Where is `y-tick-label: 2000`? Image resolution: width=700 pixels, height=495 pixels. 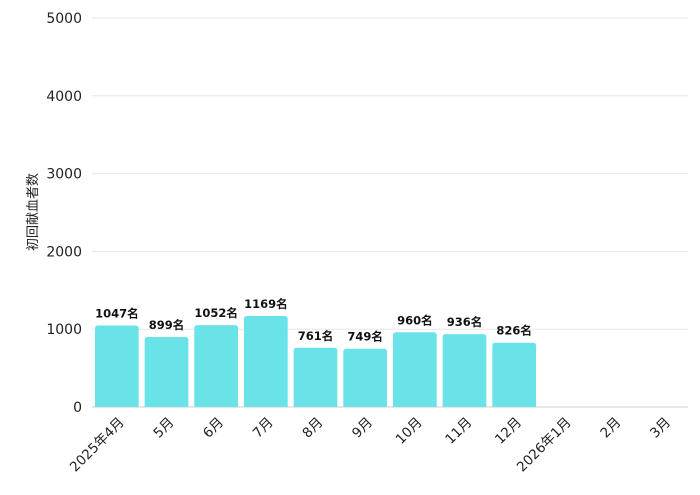
y-tick-label: 2000 is located at coordinates (64, 252).